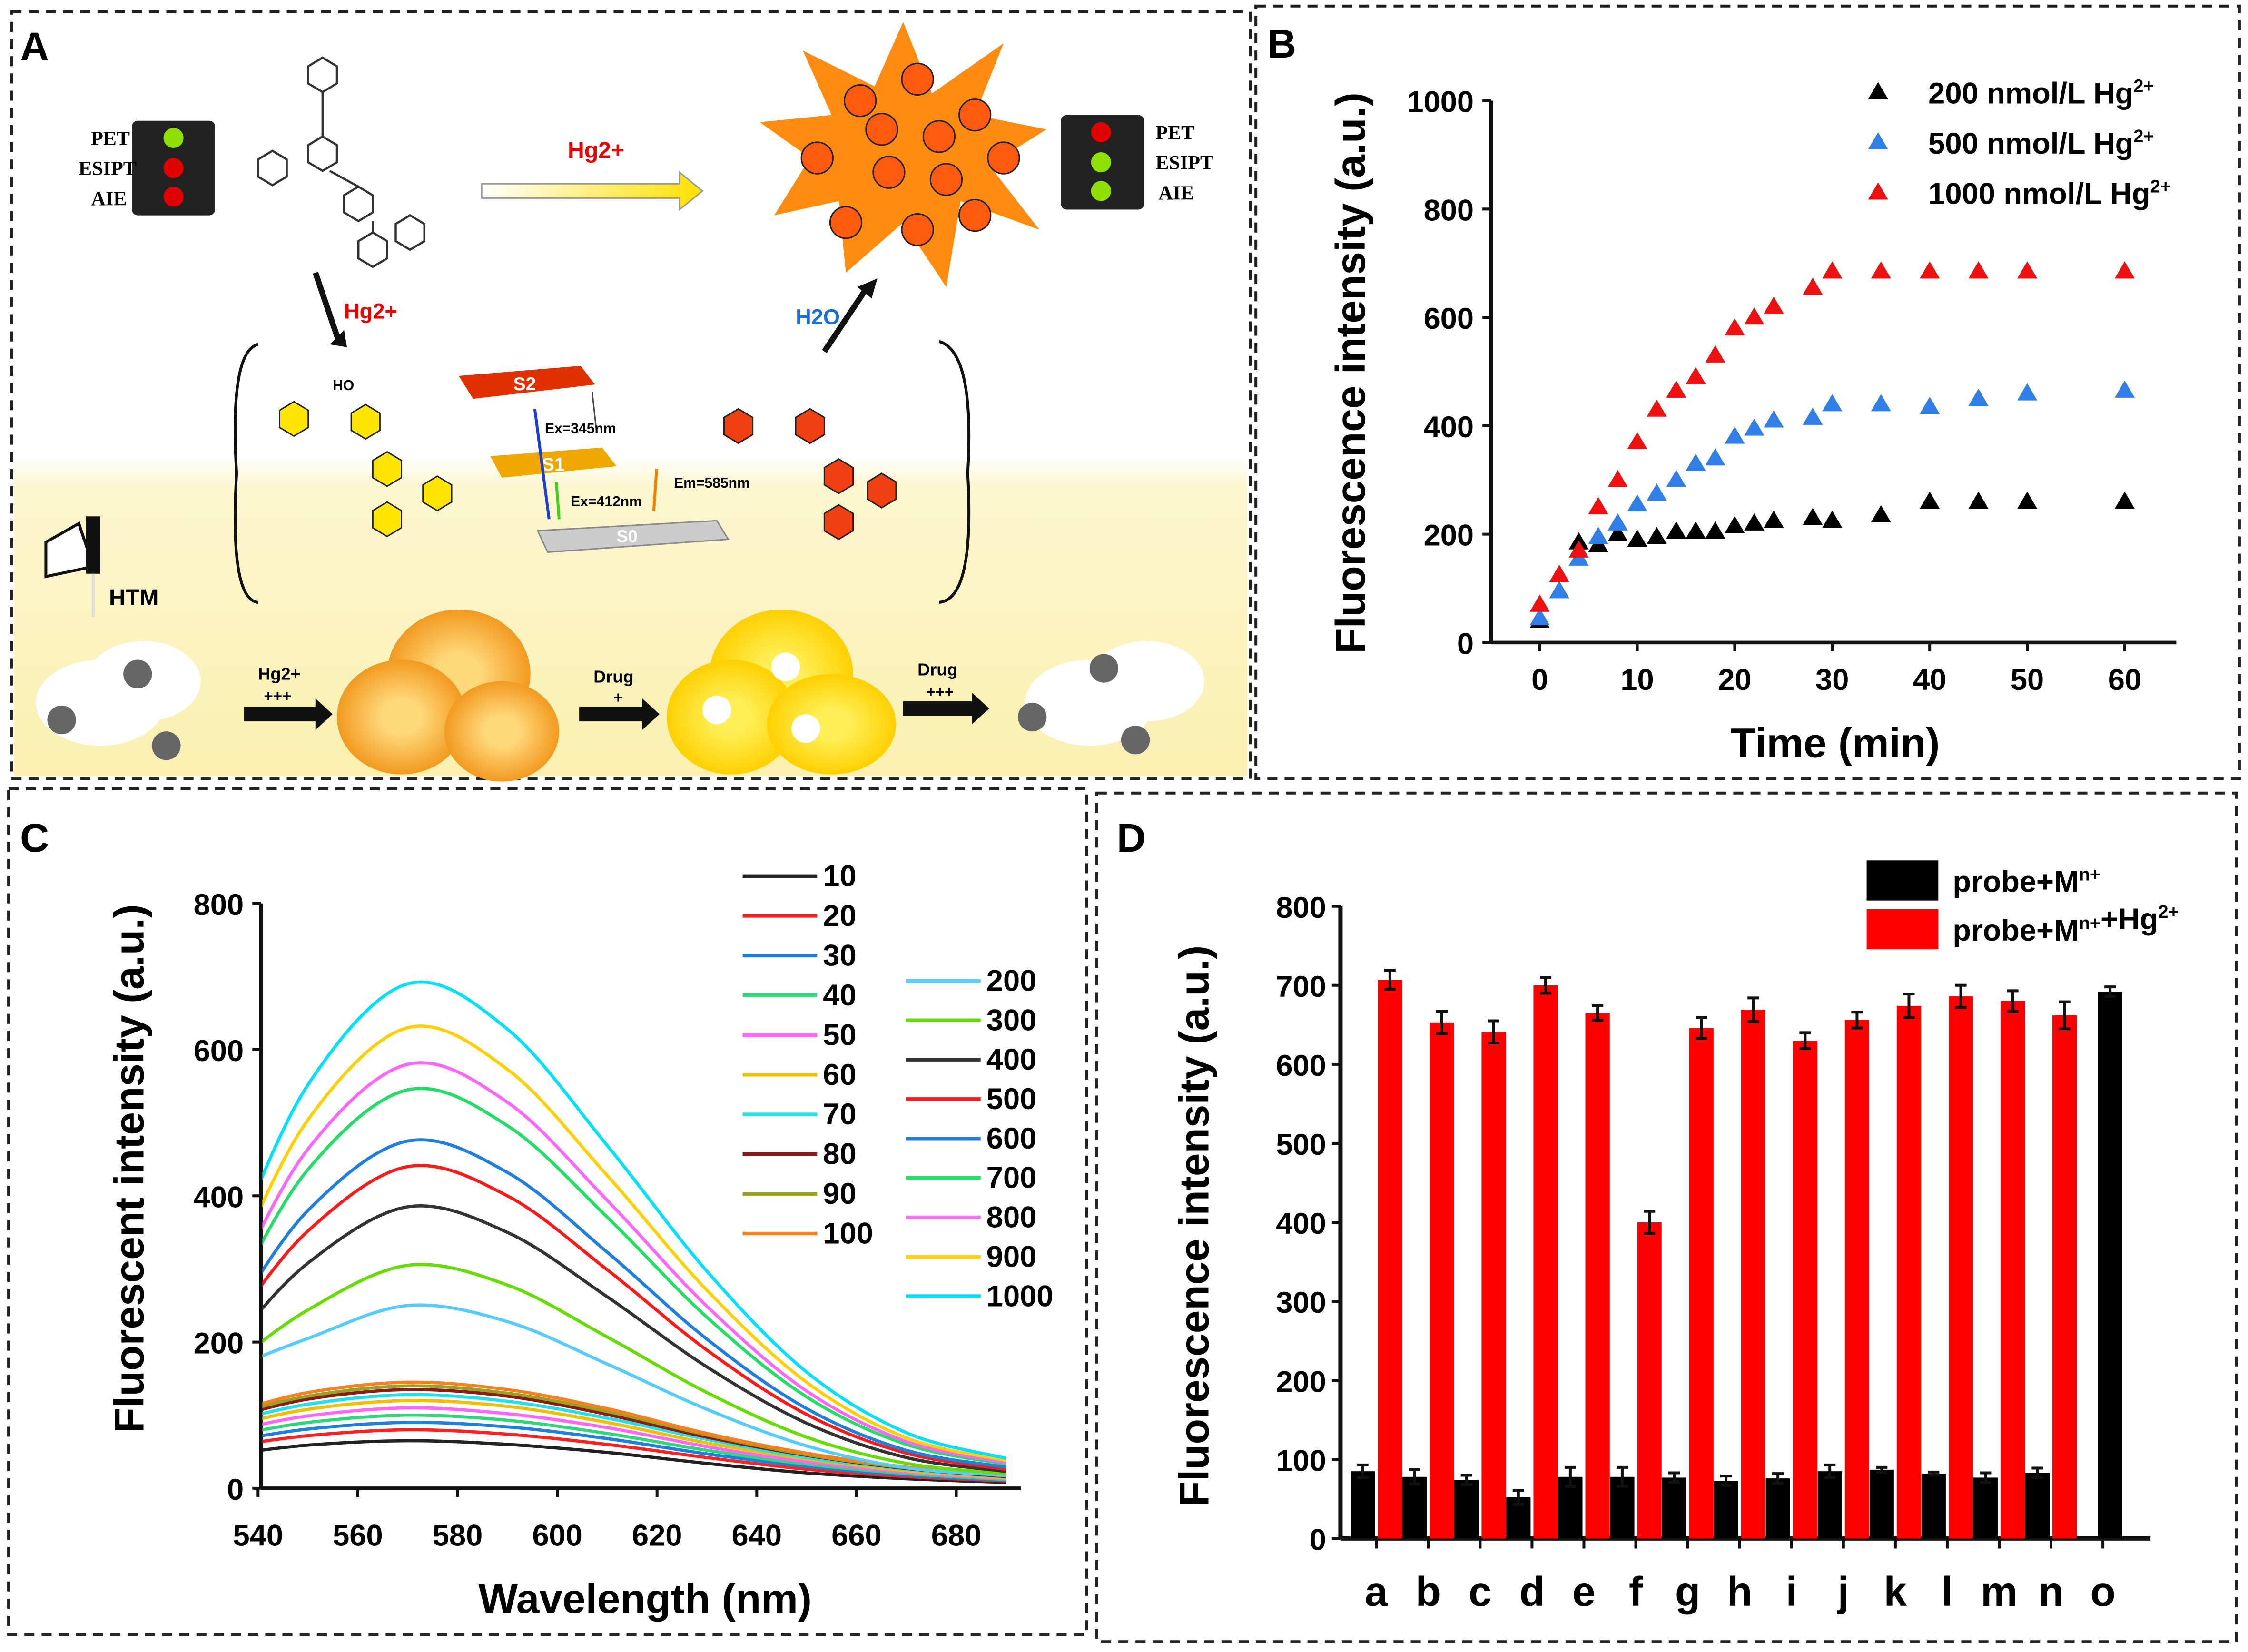 The height and width of the screenshot is (1652, 2248). Describe the element at coordinates (527, 382) in the screenshot. I see `s2-level` at that location.